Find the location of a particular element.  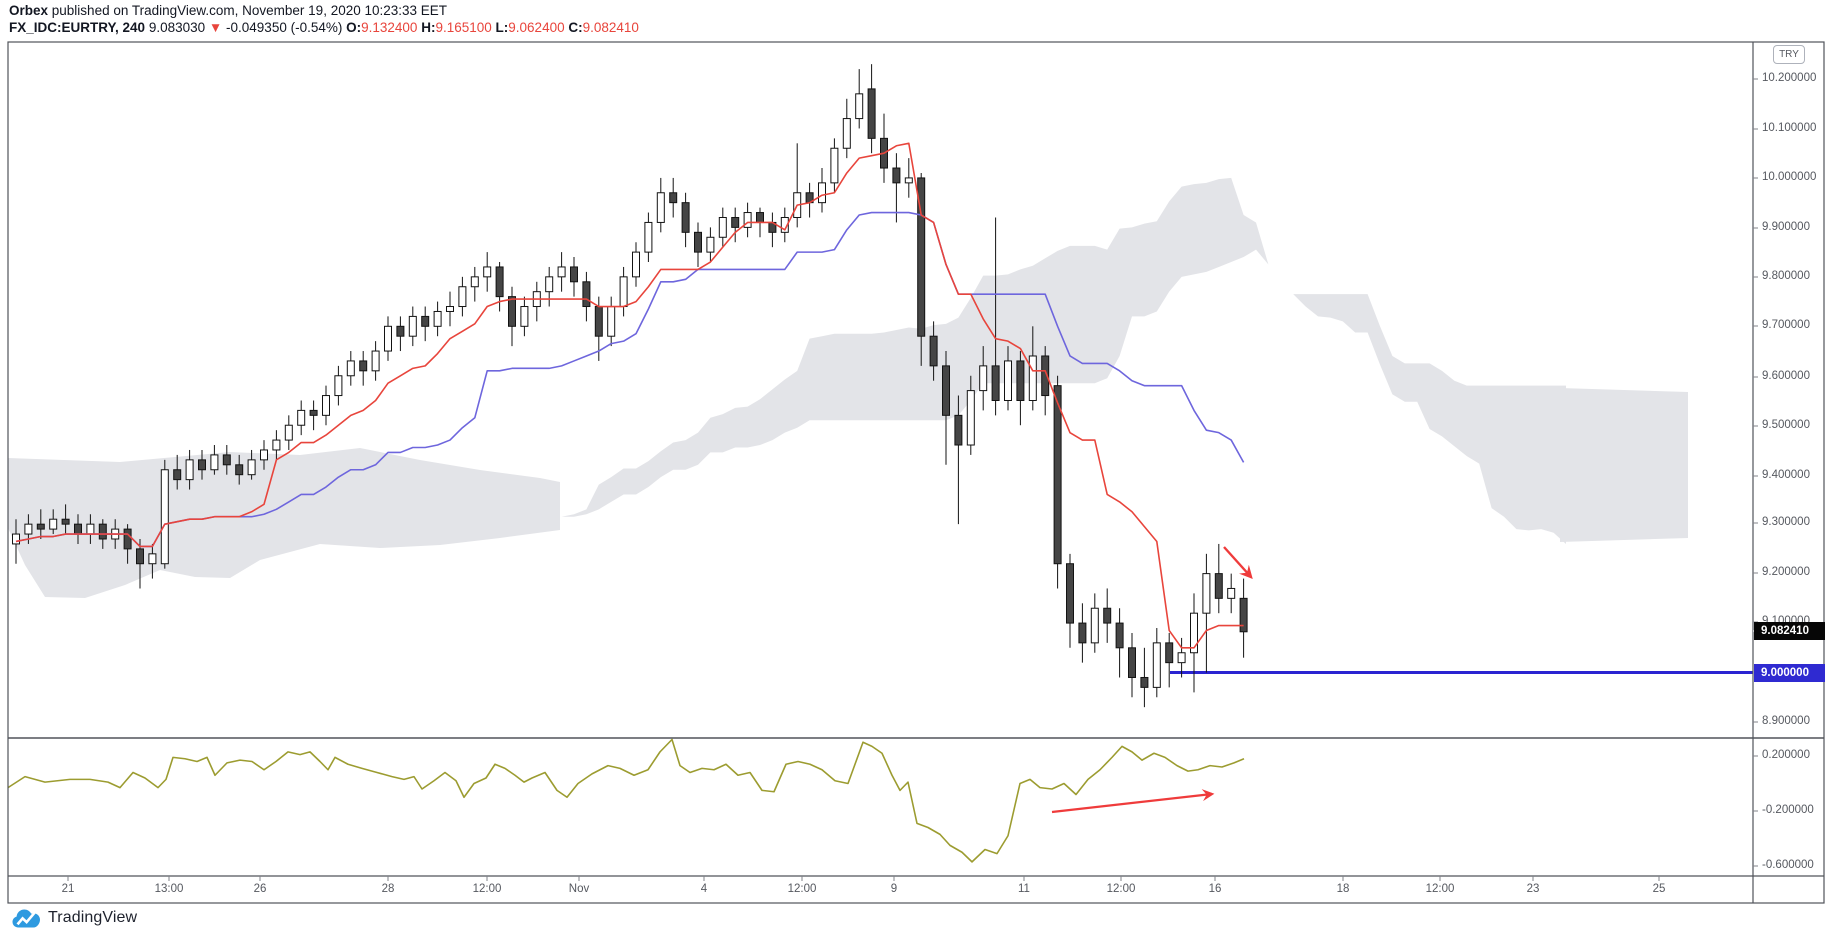

time-axis-label: 16 is located at coordinates (1215, 889).